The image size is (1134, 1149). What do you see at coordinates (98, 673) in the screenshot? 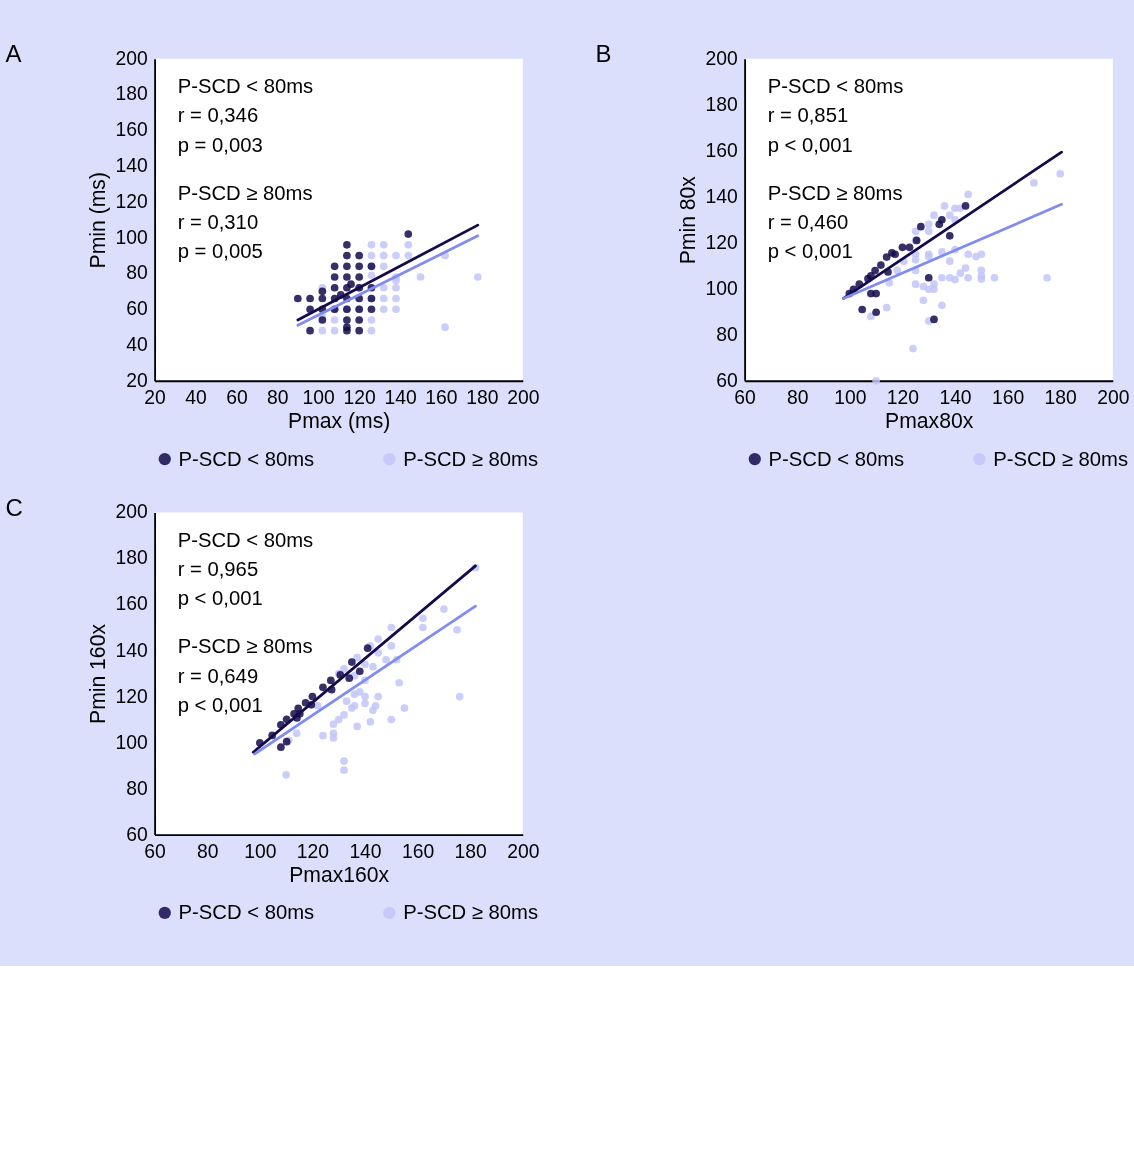
I see `y-axis-title: Pmin 160x` at bounding box center [98, 673].